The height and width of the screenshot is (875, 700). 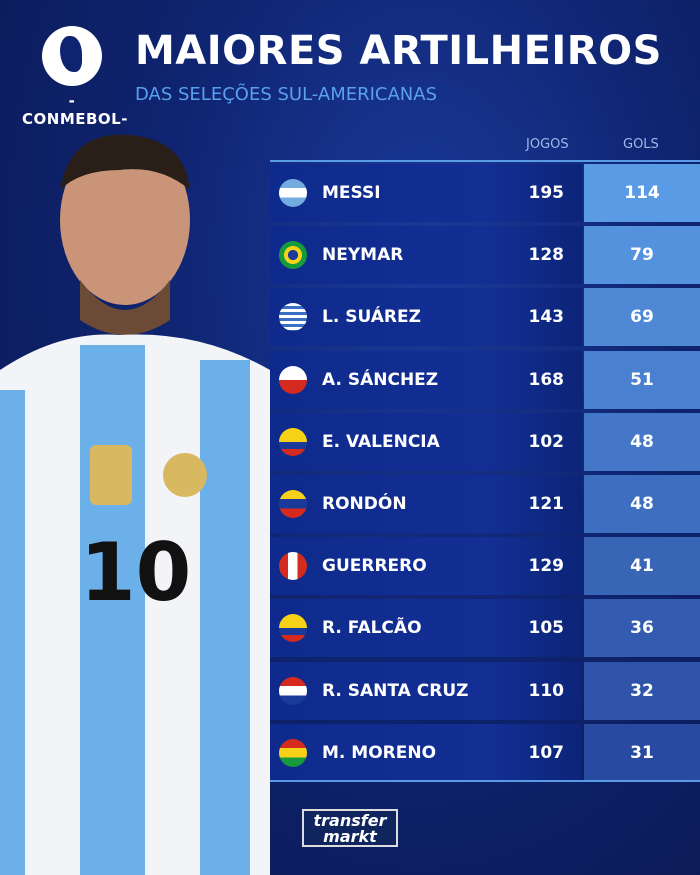 I want to click on brand-line2: markt, so click(x=350, y=836).